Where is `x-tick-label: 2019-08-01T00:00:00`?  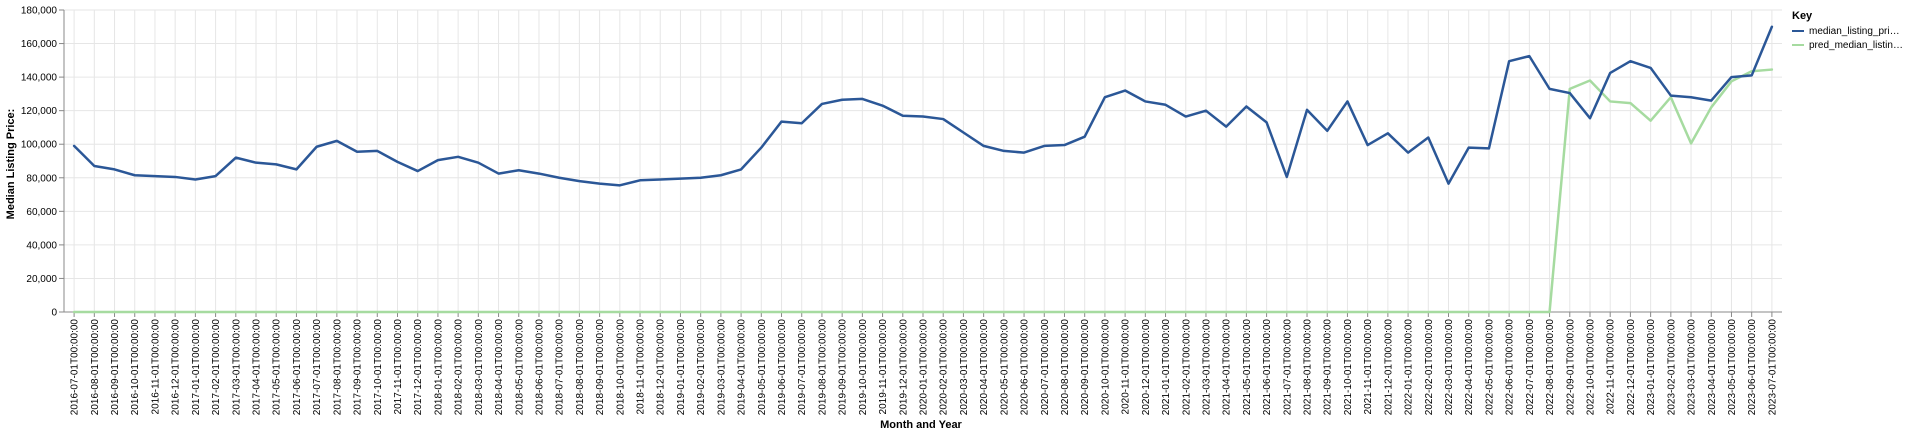 x-tick-label: 2019-08-01T00:00:00 is located at coordinates (822, 367).